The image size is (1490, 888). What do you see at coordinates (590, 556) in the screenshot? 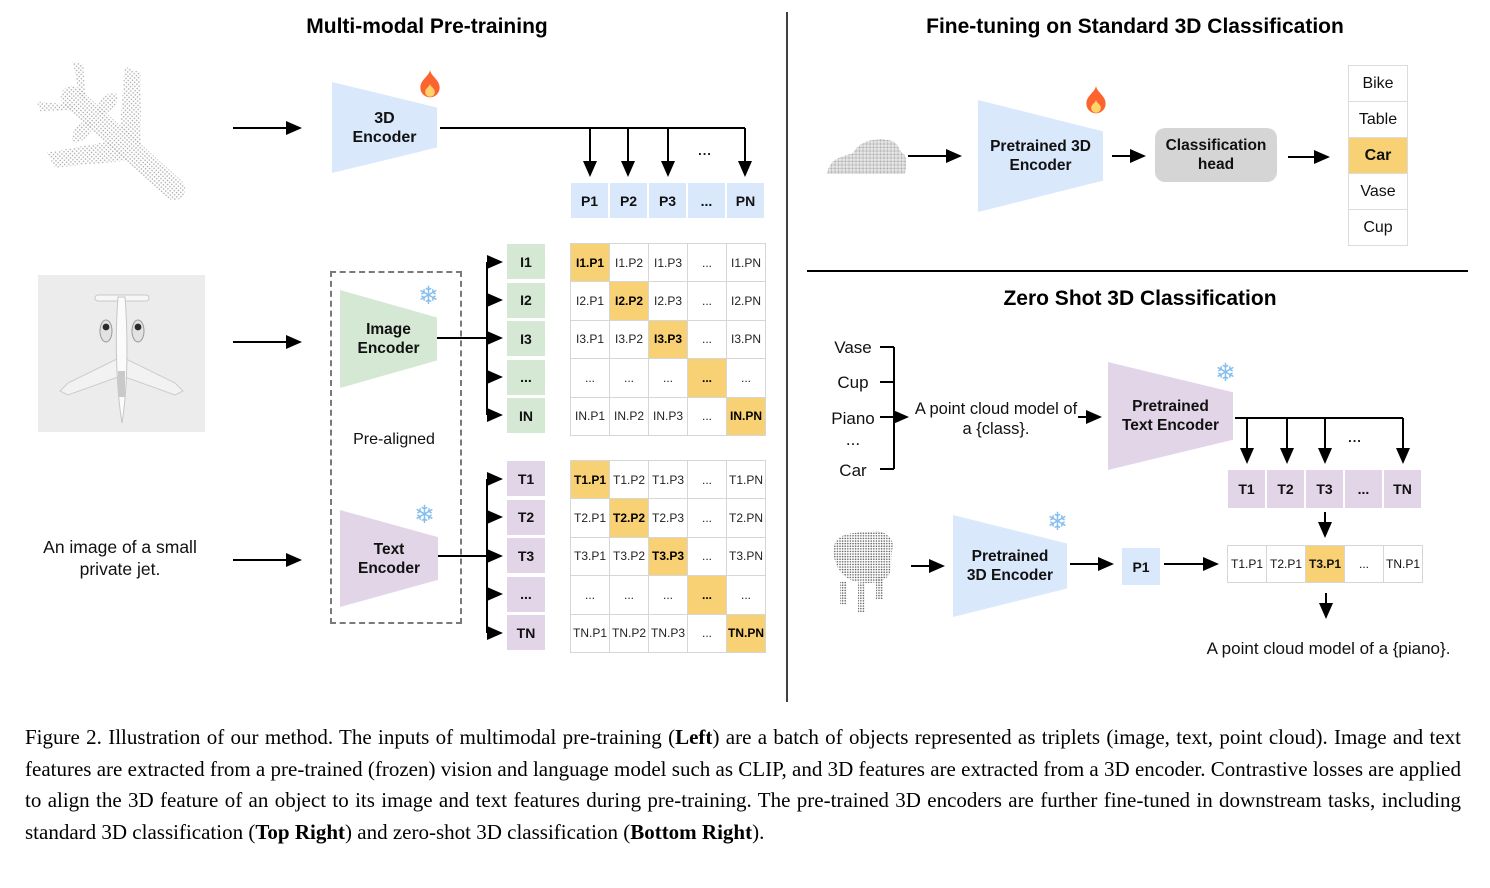
I see `t-matrix-cell-2-0: T3.P1` at bounding box center [590, 556].